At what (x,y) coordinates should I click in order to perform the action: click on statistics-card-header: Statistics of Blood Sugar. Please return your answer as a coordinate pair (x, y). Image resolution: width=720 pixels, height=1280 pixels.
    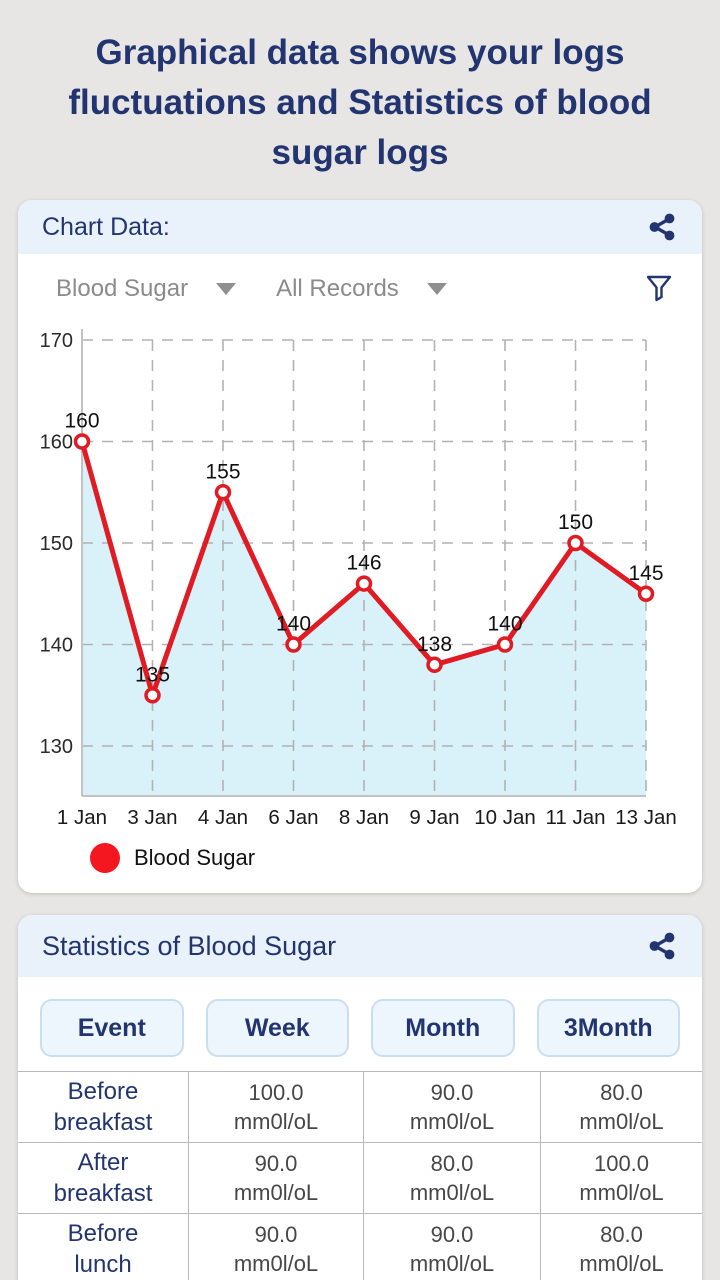
    Looking at the image, I should click on (360, 946).